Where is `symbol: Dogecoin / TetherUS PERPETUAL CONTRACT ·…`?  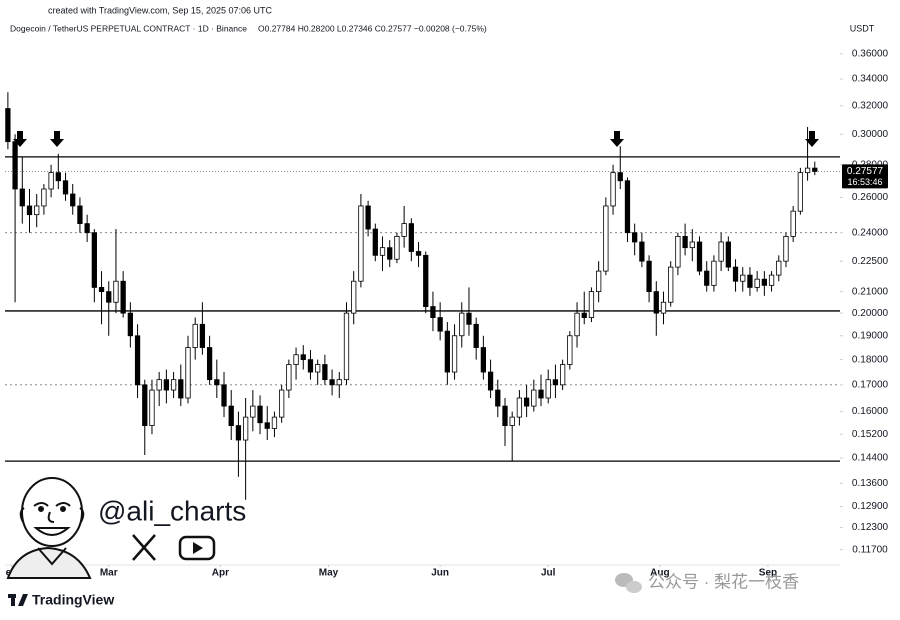 symbol: Dogecoin / TetherUS PERPETUAL CONTRACT ·… is located at coordinates (128, 28).